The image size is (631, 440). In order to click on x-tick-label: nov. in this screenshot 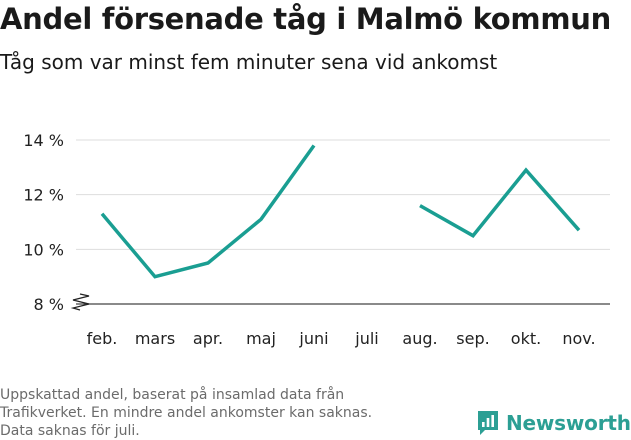, I will do `click(578, 338)`.